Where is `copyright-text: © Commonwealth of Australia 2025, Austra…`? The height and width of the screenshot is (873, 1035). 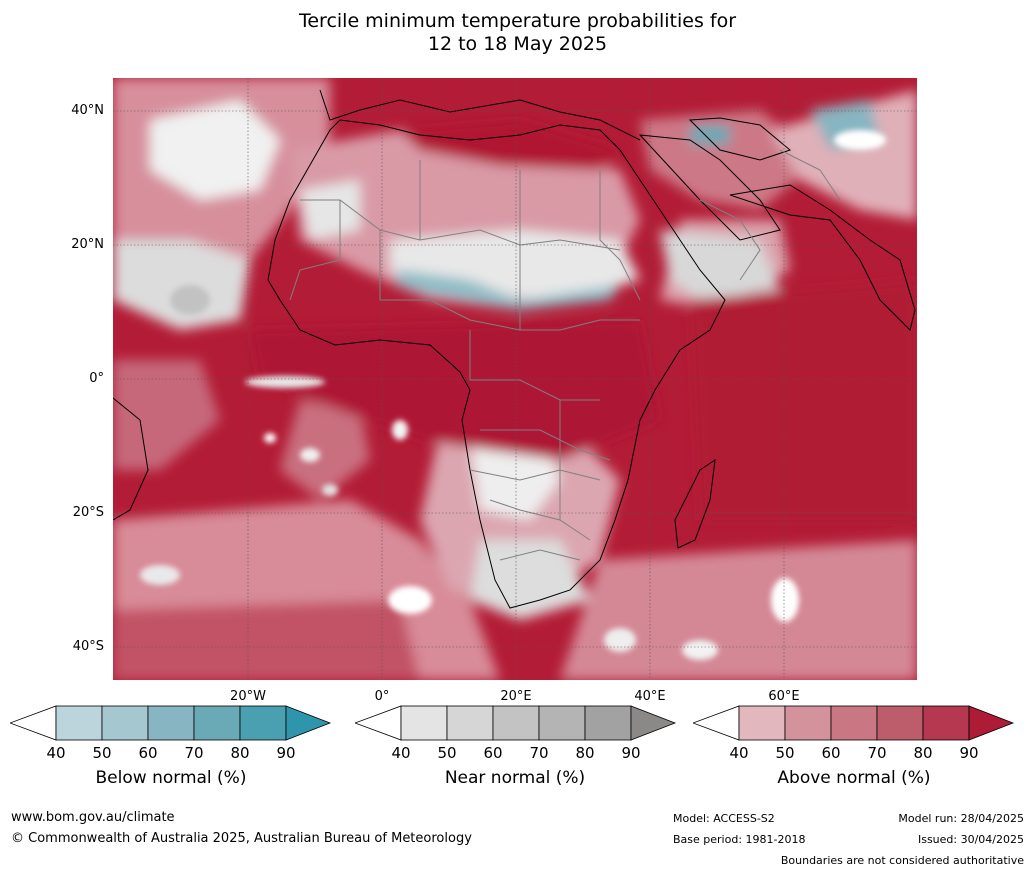 copyright-text: © Commonwealth of Australia 2025, Austra… is located at coordinates (241, 838).